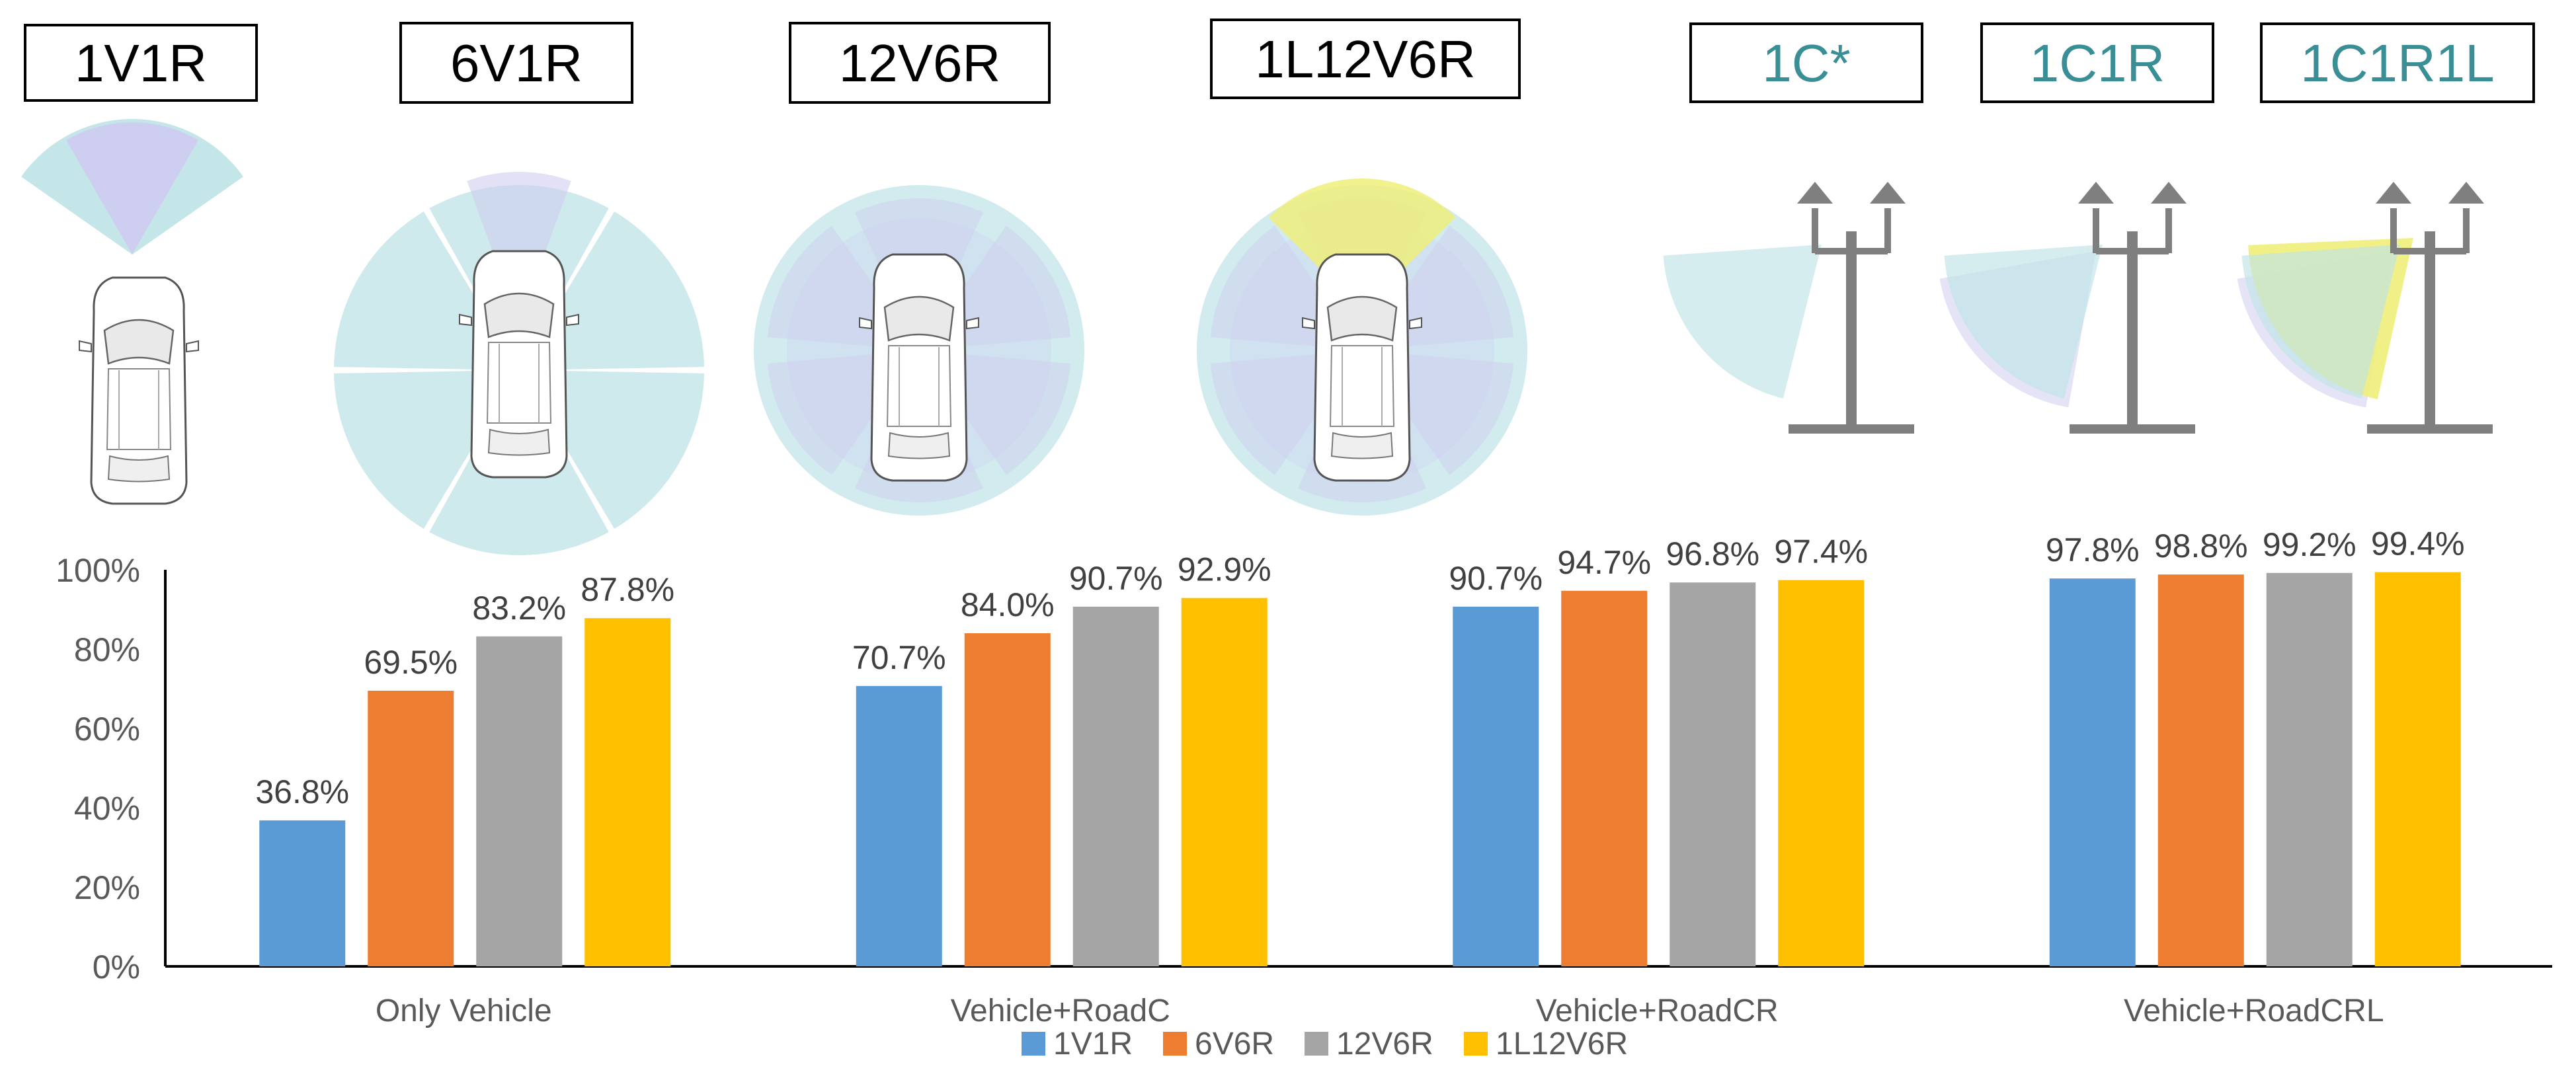 This screenshot has height=1086, width=2576. I want to click on x-category-label: Only Vehicle, so click(464, 1011).